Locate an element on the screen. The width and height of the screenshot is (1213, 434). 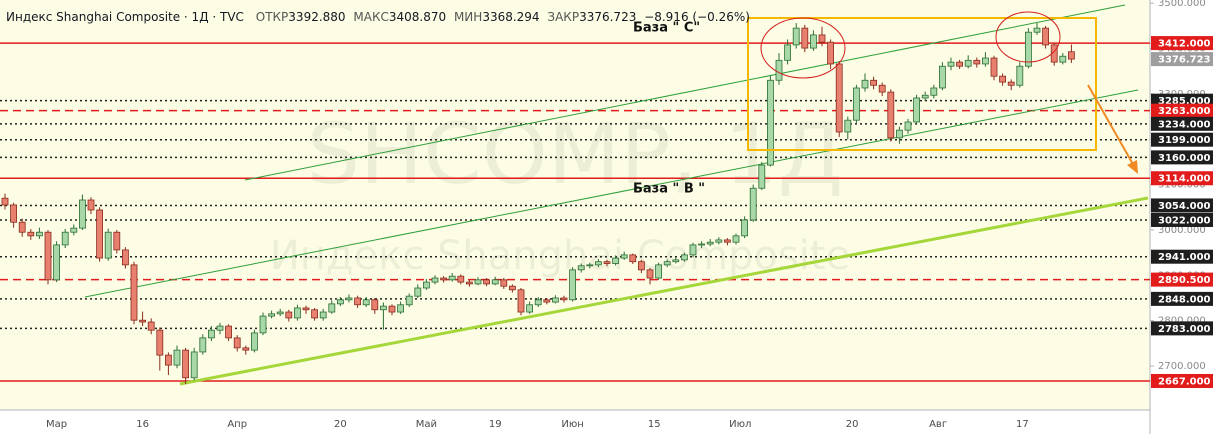
x-tick-label: 15 is located at coordinates (654, 424).